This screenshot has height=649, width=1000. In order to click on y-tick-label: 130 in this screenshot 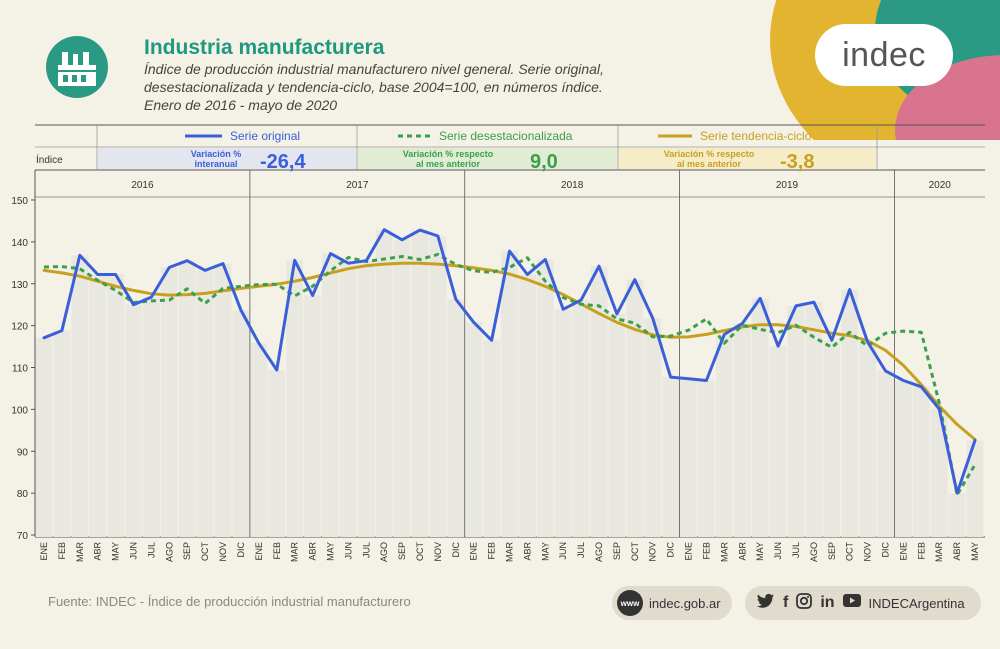, I will do `click(19, 285)`.